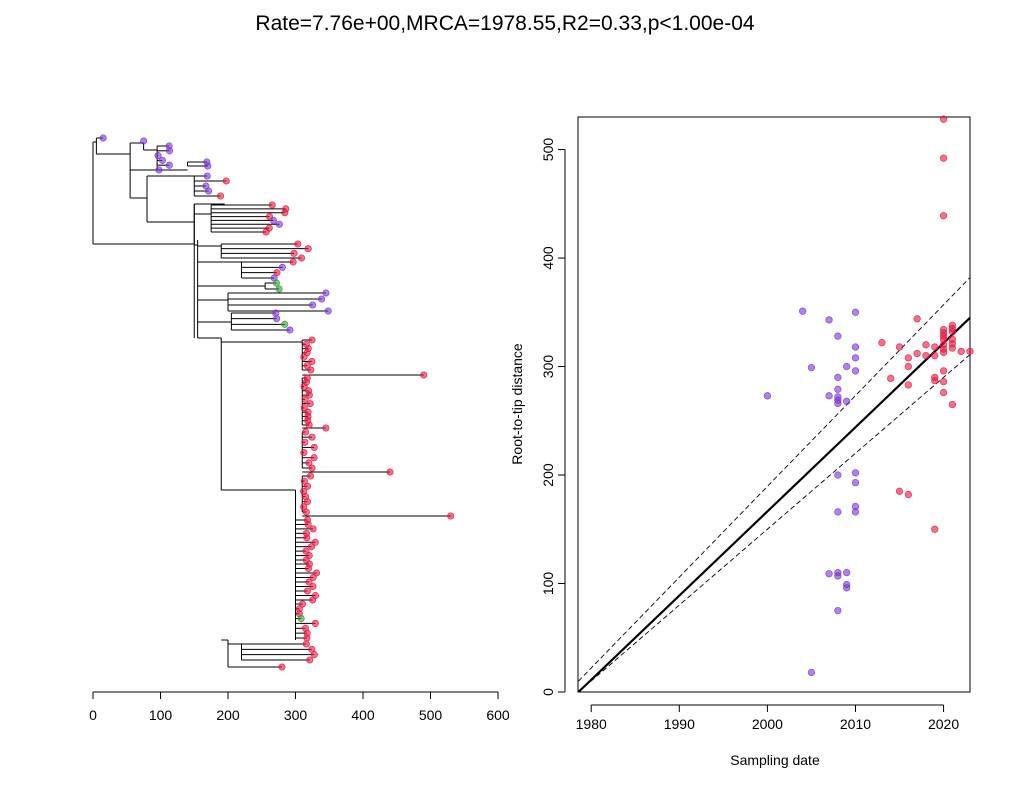 The image size is (1010, 789). Describe the element at coordinates (548, 692) in the screenshot. I see `y-tick-label: 0` at that location.